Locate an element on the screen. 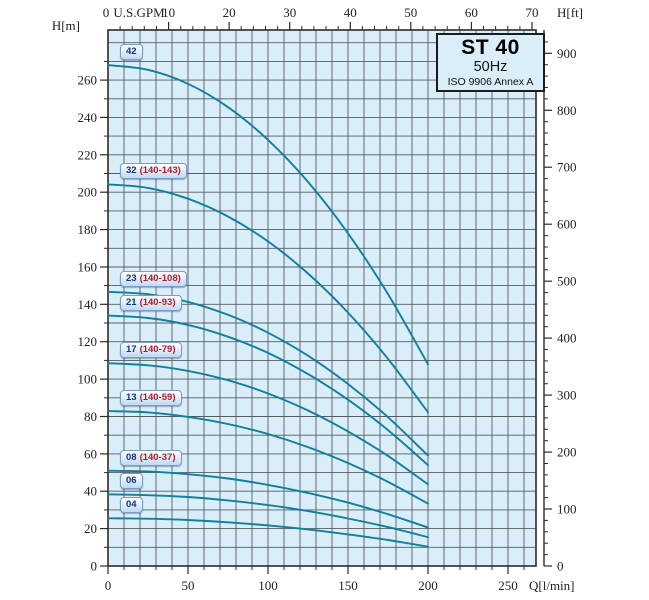 The width and height of the screenshot is (649, 600). curve-label-08: 08 (140-37) is located at coordinates (151, 458).